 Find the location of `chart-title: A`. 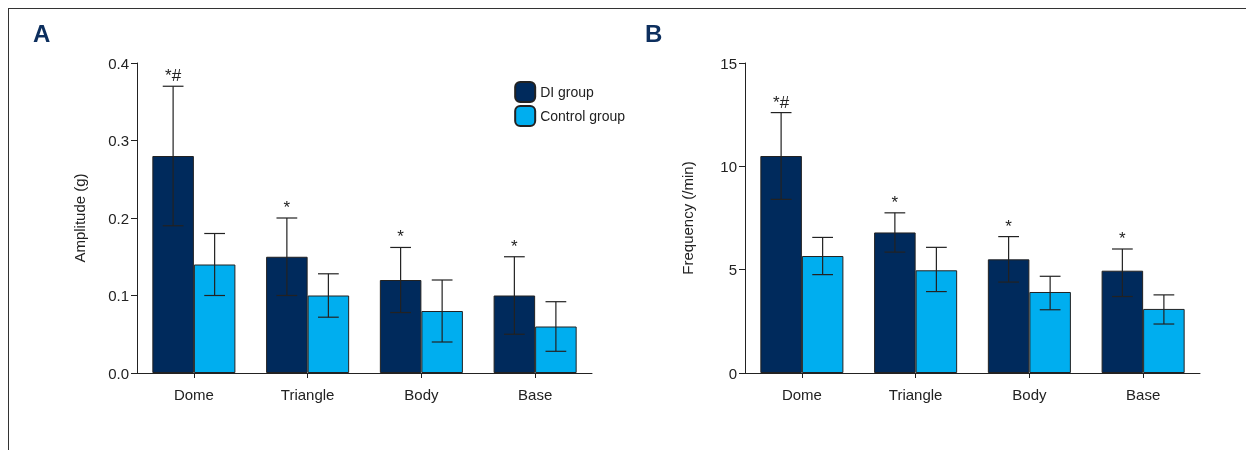

chart-title: A is located at coordinates (42, 33).